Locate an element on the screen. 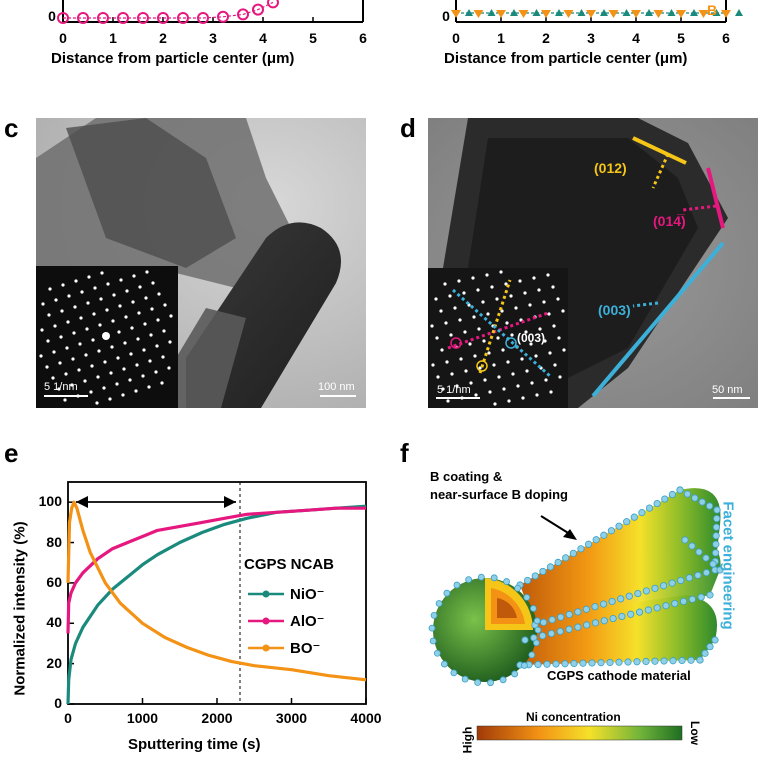 Image resolution: width=761 pixels, height=761 pixels. panel-e-legend-title: CGPS NCAB is located at coordinates (289, 564).